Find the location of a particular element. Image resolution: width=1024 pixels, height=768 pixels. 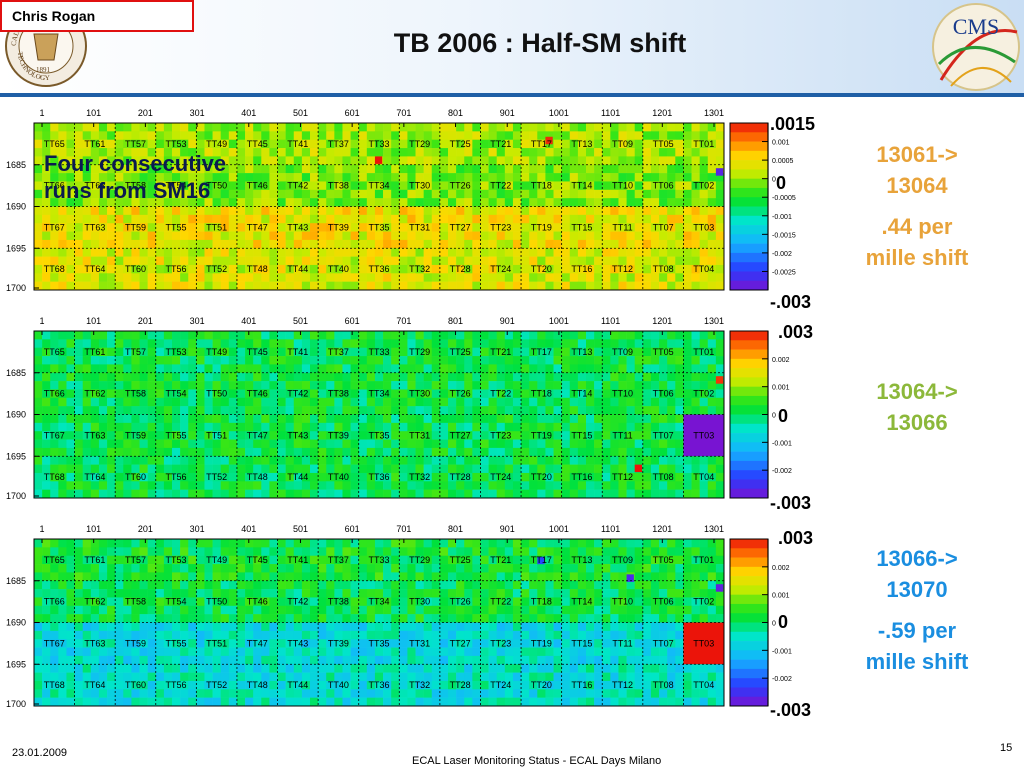

colorbar-segment is located at coordinates (749, 475).